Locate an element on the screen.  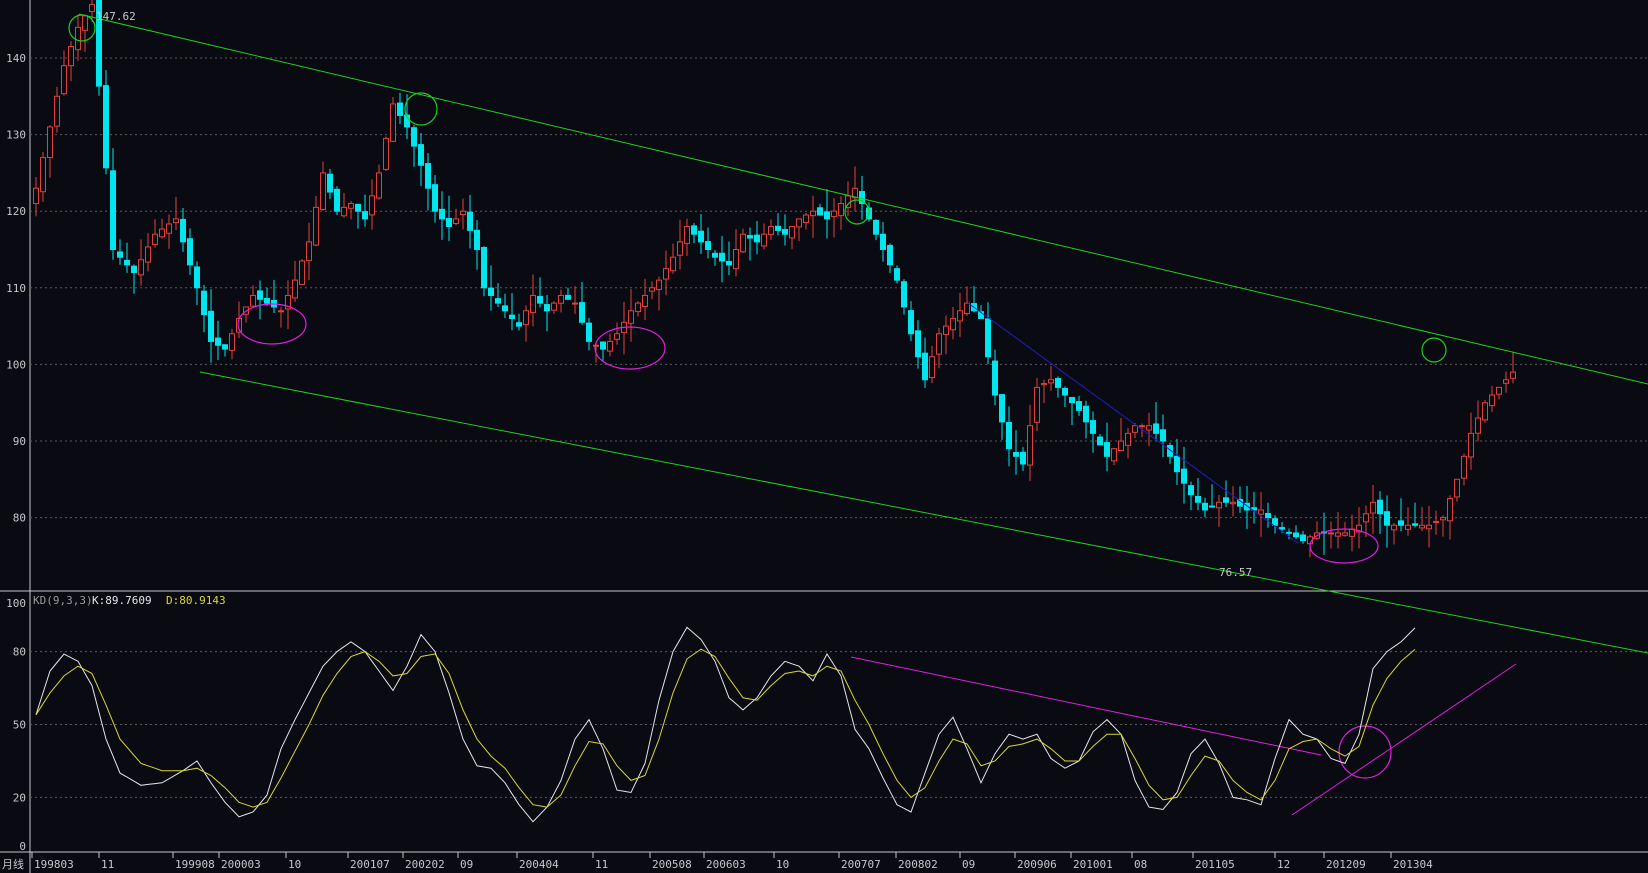
price-tick-label: 80 is located at coordinates (19, 518).